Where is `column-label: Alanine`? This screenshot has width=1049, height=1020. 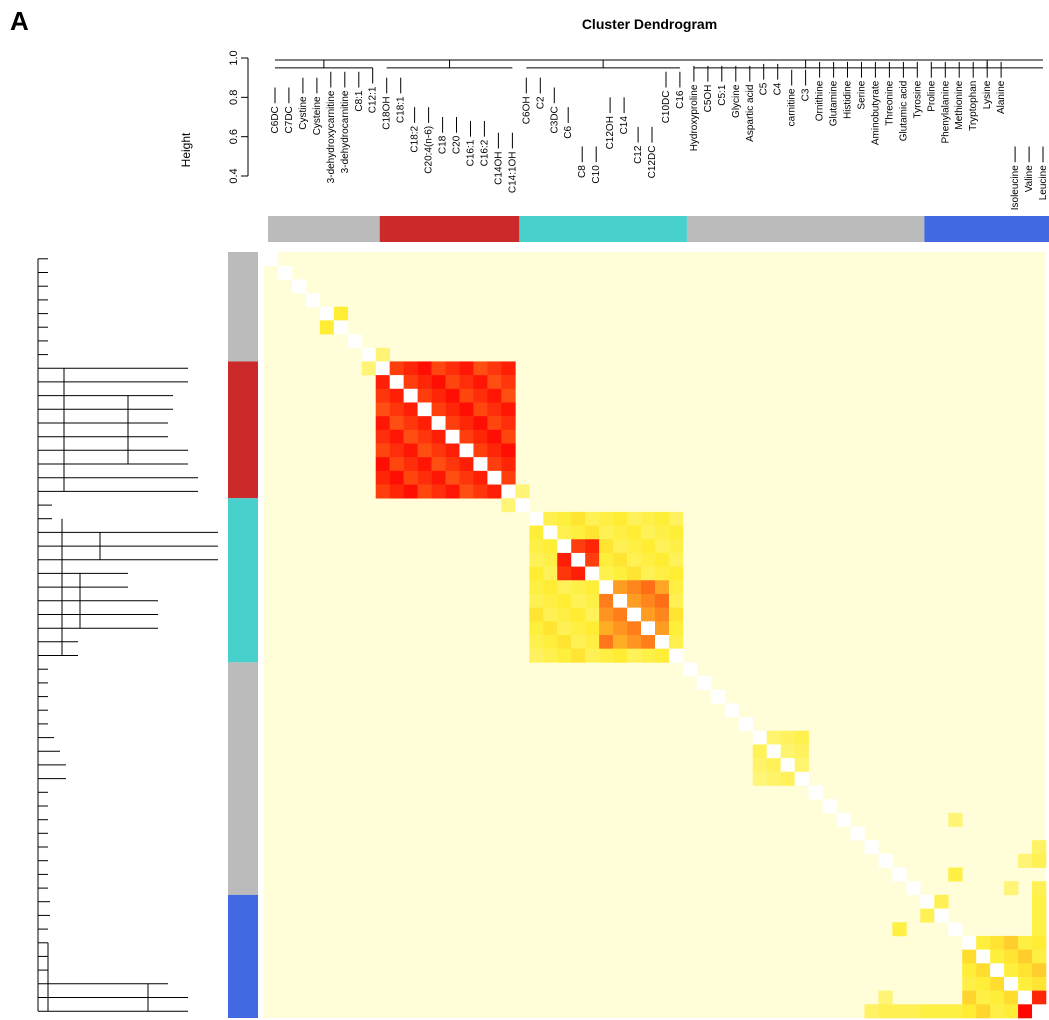 column-label: Alanine is located at coordinates (1001, 97).